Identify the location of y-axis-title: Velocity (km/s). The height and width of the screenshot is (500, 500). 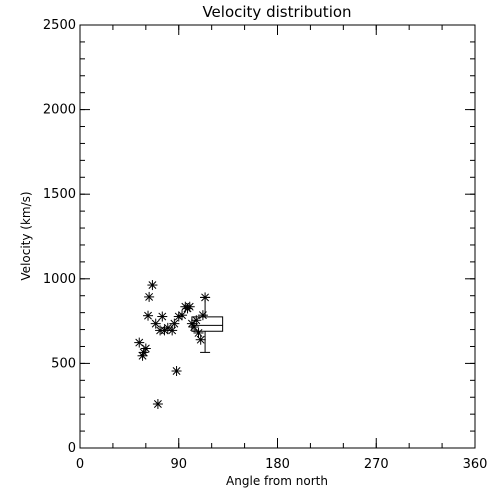
(26, 235).